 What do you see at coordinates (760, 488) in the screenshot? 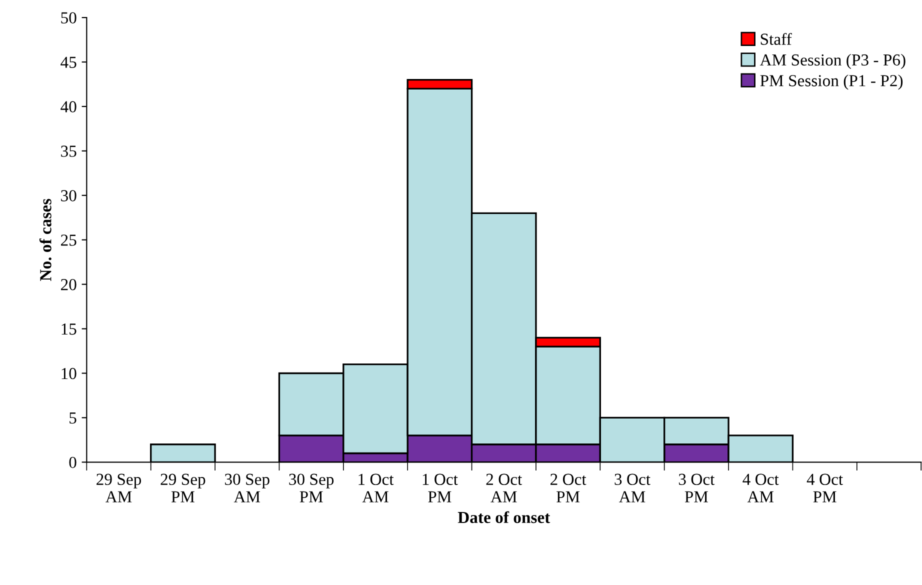
I see `x-tick-label: 4 Oct AM` at bounding box center [760, 488].